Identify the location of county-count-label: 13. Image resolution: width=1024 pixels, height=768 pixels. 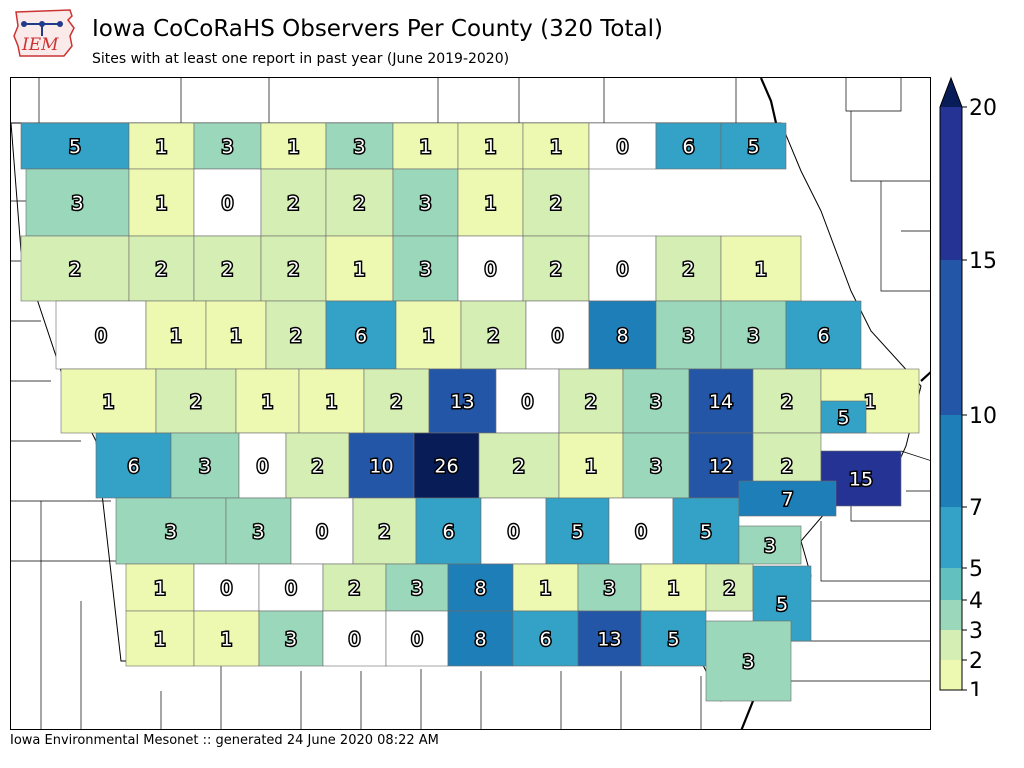
(609, 640).